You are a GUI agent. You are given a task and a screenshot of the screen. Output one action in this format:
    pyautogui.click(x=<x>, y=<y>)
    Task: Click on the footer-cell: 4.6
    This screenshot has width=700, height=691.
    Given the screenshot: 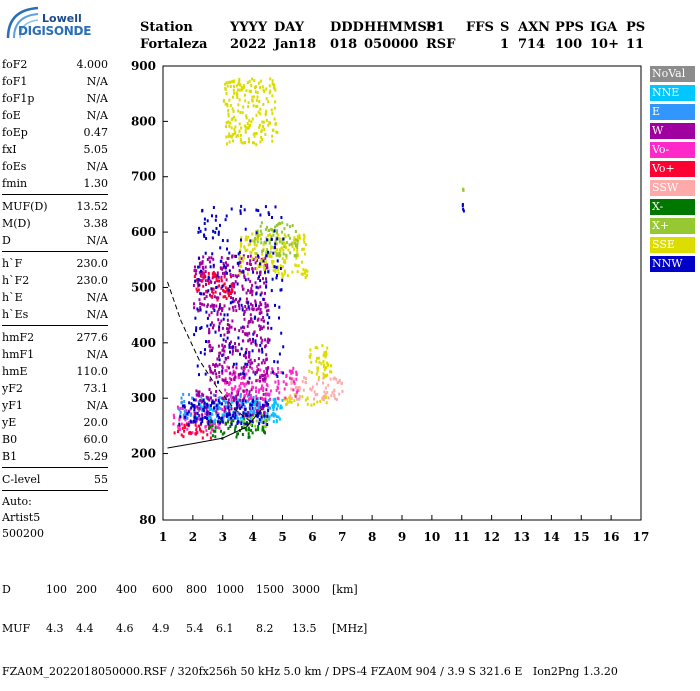 What is the action you would take?
    pyautogui.click(x=125, y=628)
    